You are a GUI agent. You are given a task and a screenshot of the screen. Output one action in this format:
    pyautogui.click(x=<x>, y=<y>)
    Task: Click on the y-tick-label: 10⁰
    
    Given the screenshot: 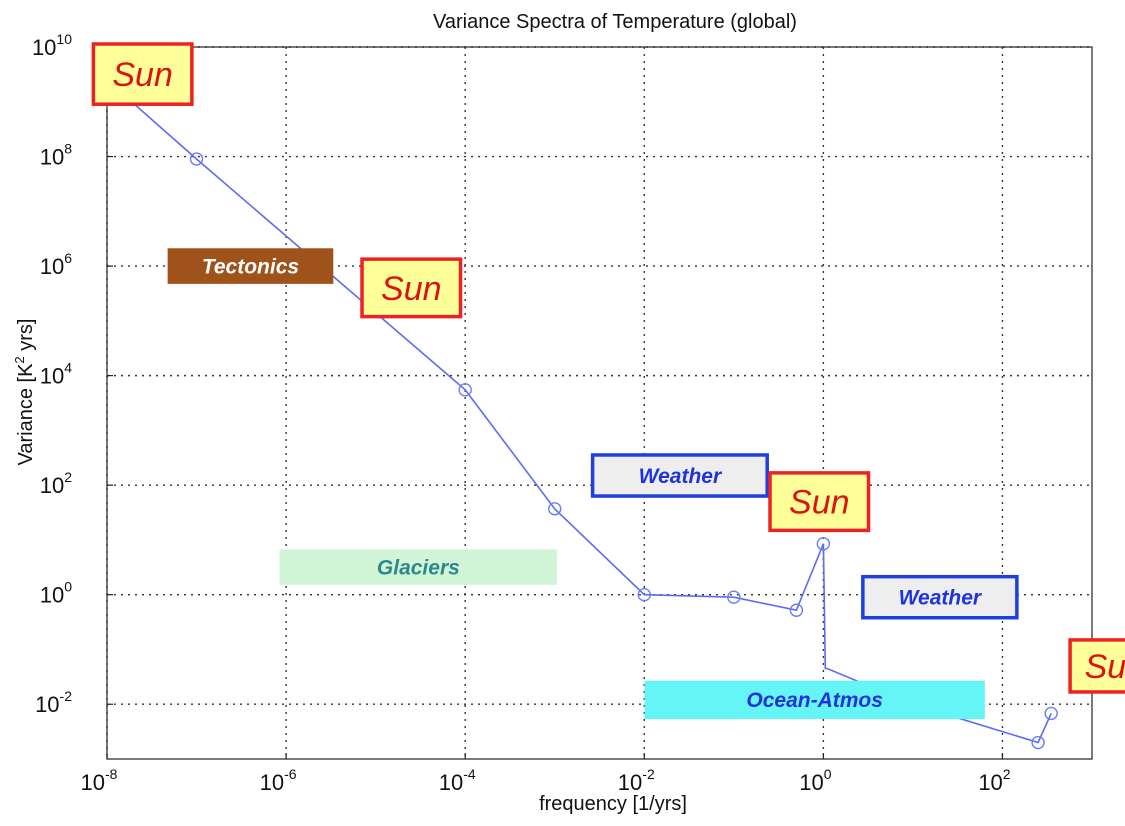 What is the action you would take?
    pyautogui.click(x=56, y=593)
    